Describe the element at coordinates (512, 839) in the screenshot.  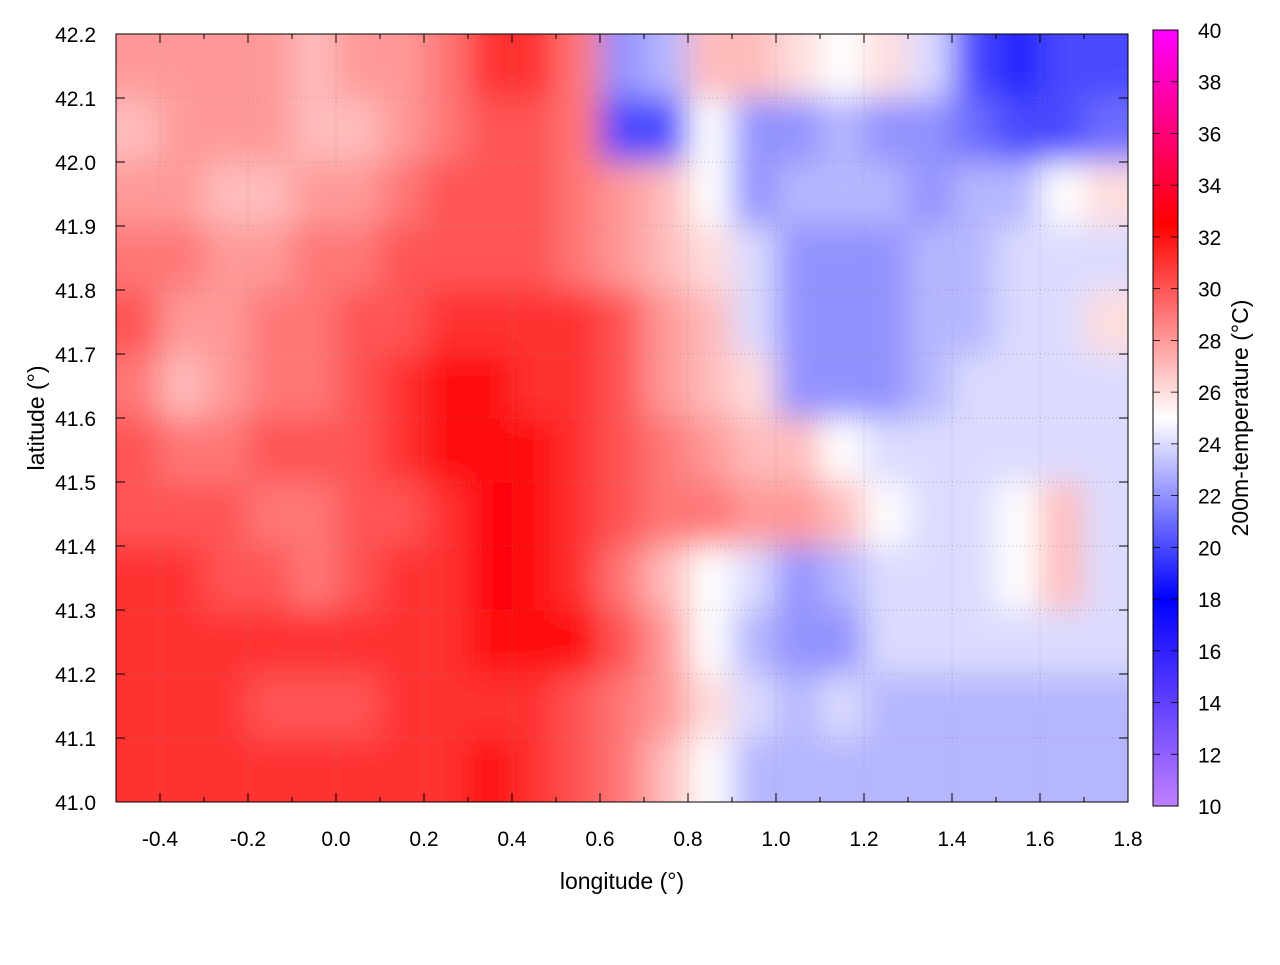
I see `x-tick-label: 0.4` at that location.